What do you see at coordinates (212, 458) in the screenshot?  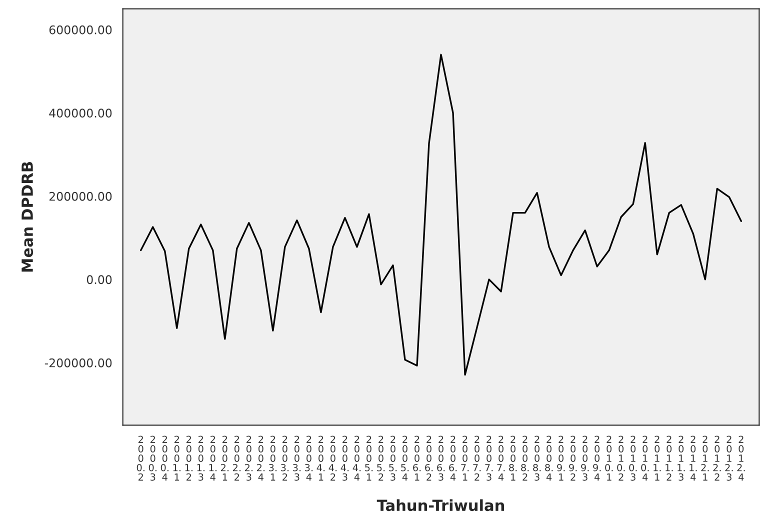 I see `x-tick-label: 2001.4` at bounding box center [212, 458].